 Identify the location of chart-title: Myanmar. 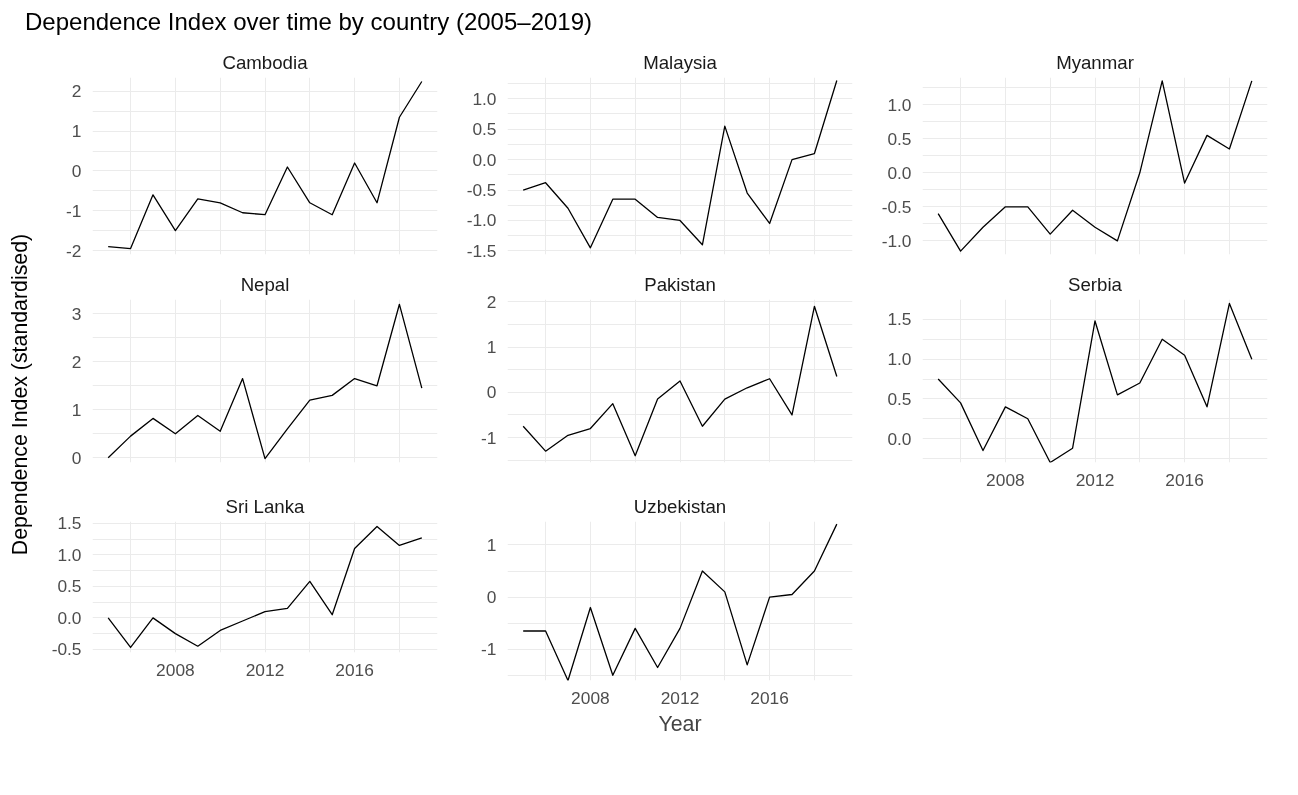
(1095, 62).